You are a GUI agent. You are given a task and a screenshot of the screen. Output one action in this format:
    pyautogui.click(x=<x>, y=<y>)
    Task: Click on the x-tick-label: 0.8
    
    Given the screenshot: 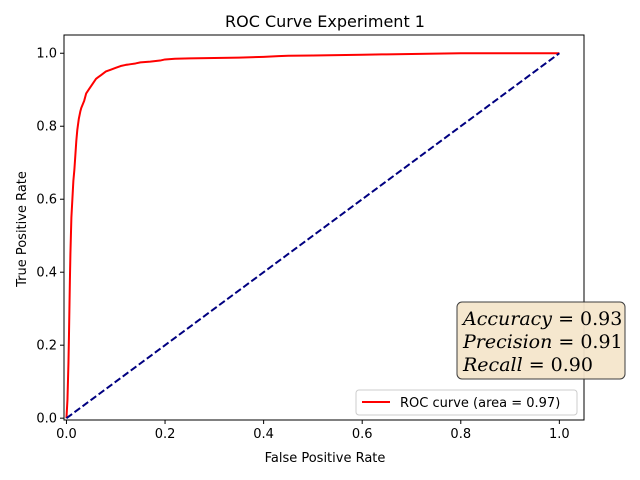 What is the action you would take?
    pyautogui.click(x=460, y=434)
    